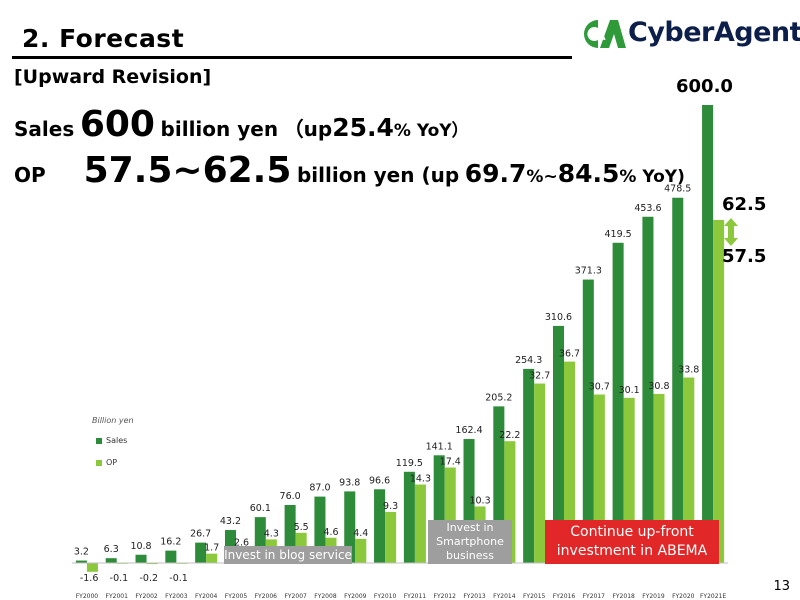 The height and width of the screenshot is (600, 800). What do you see at coordinates (731, 232) in the screenshot?
I see `range-double-arrow-icon` at bounding box center [731, 232].